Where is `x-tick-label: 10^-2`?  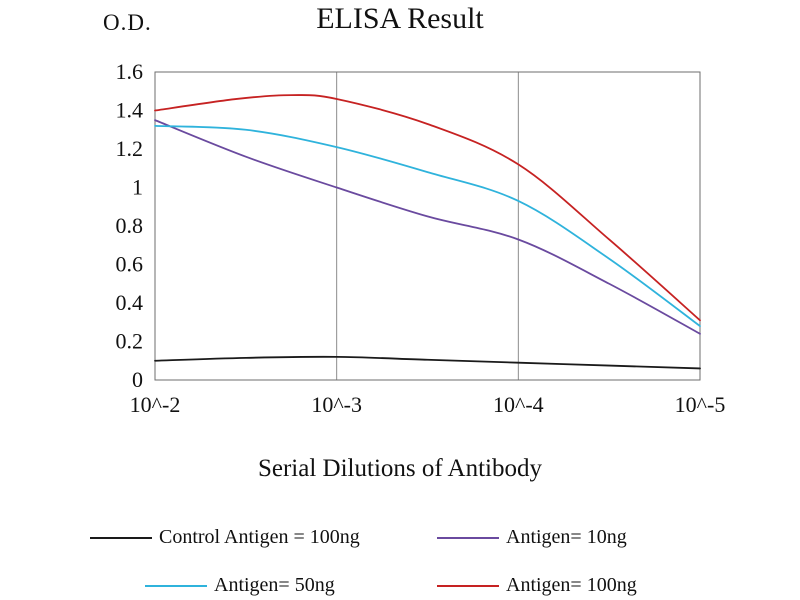
x-tick-label: 10^-2 is located at coordinates (155, 404).